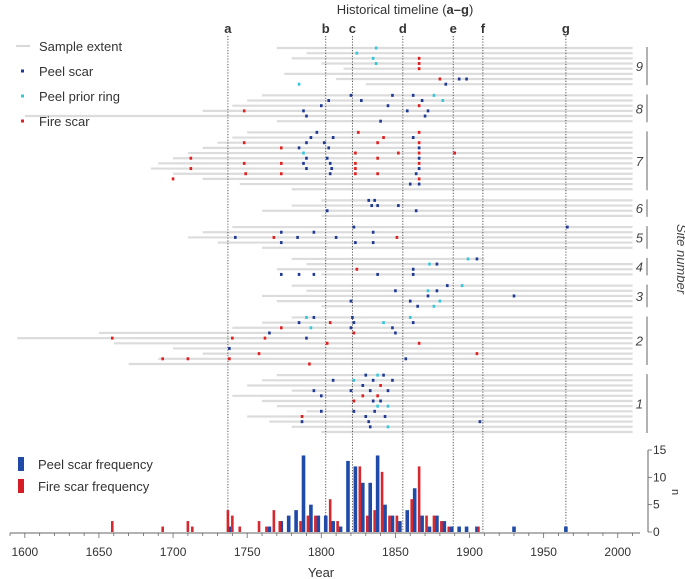  I want to click on x-tick-label: 1950, so click(543, 552).